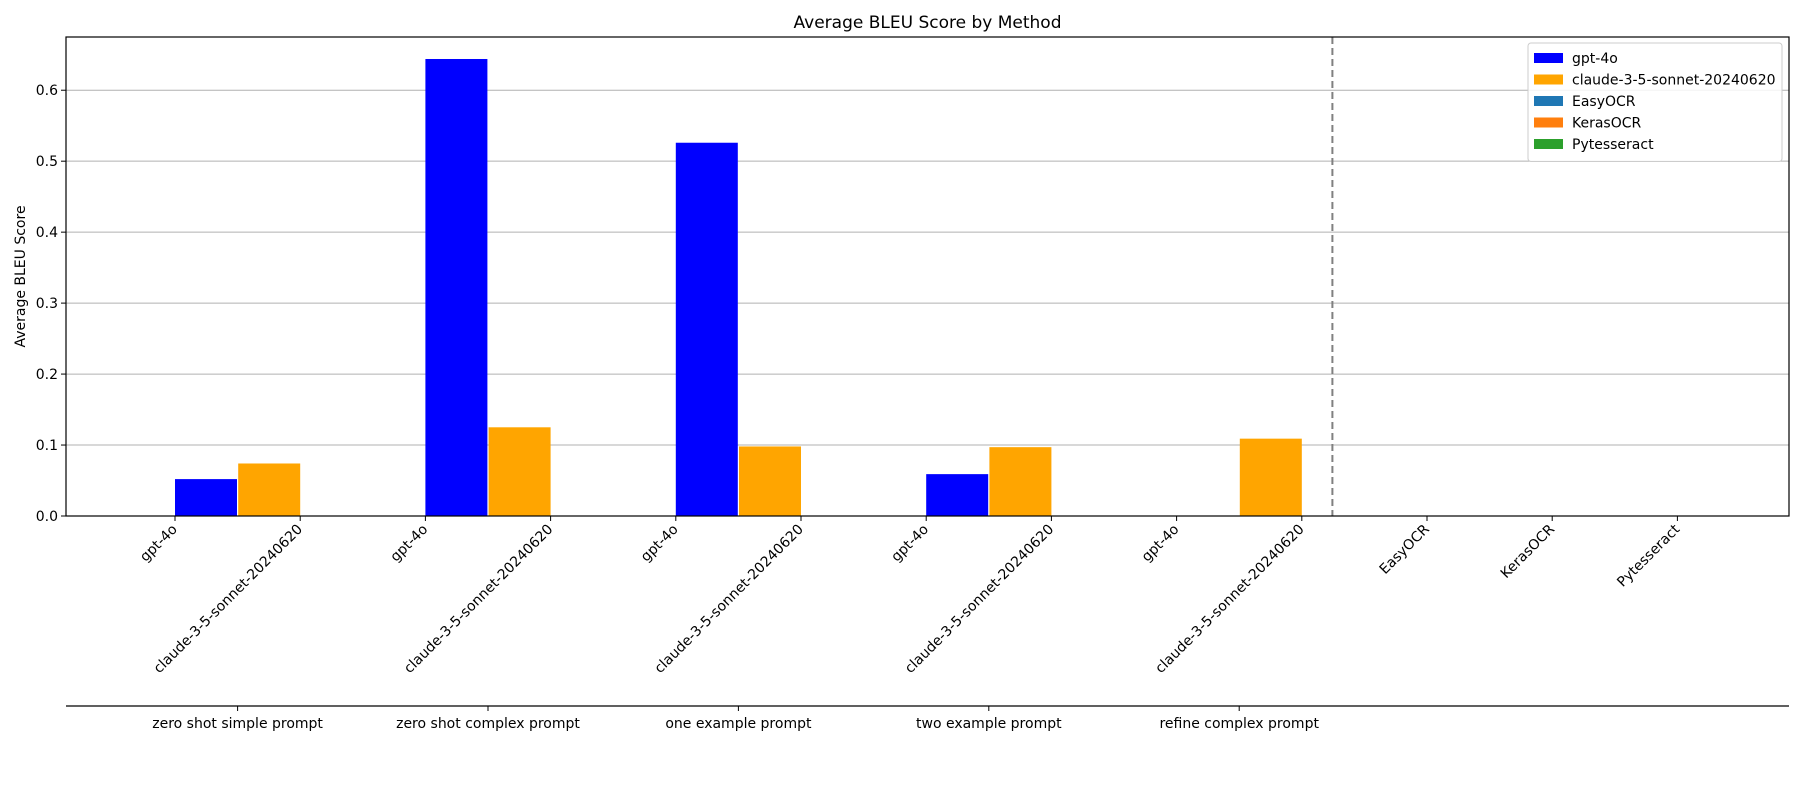 Image resolution: width=1800 pixels, height=805 pixels. I want to click on legend-label-easyocr: EasyOCR, so click(1604, 102).